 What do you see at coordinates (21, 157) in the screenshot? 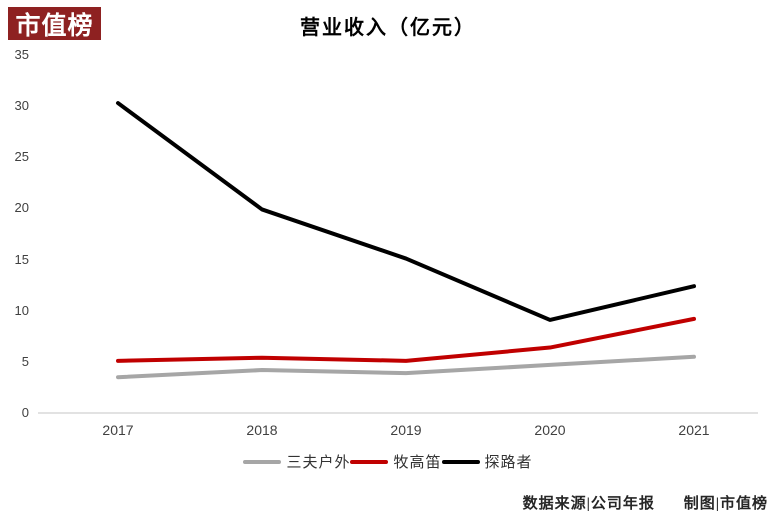
I see `y-tick-label: 25` at bounding box center [21, 157].